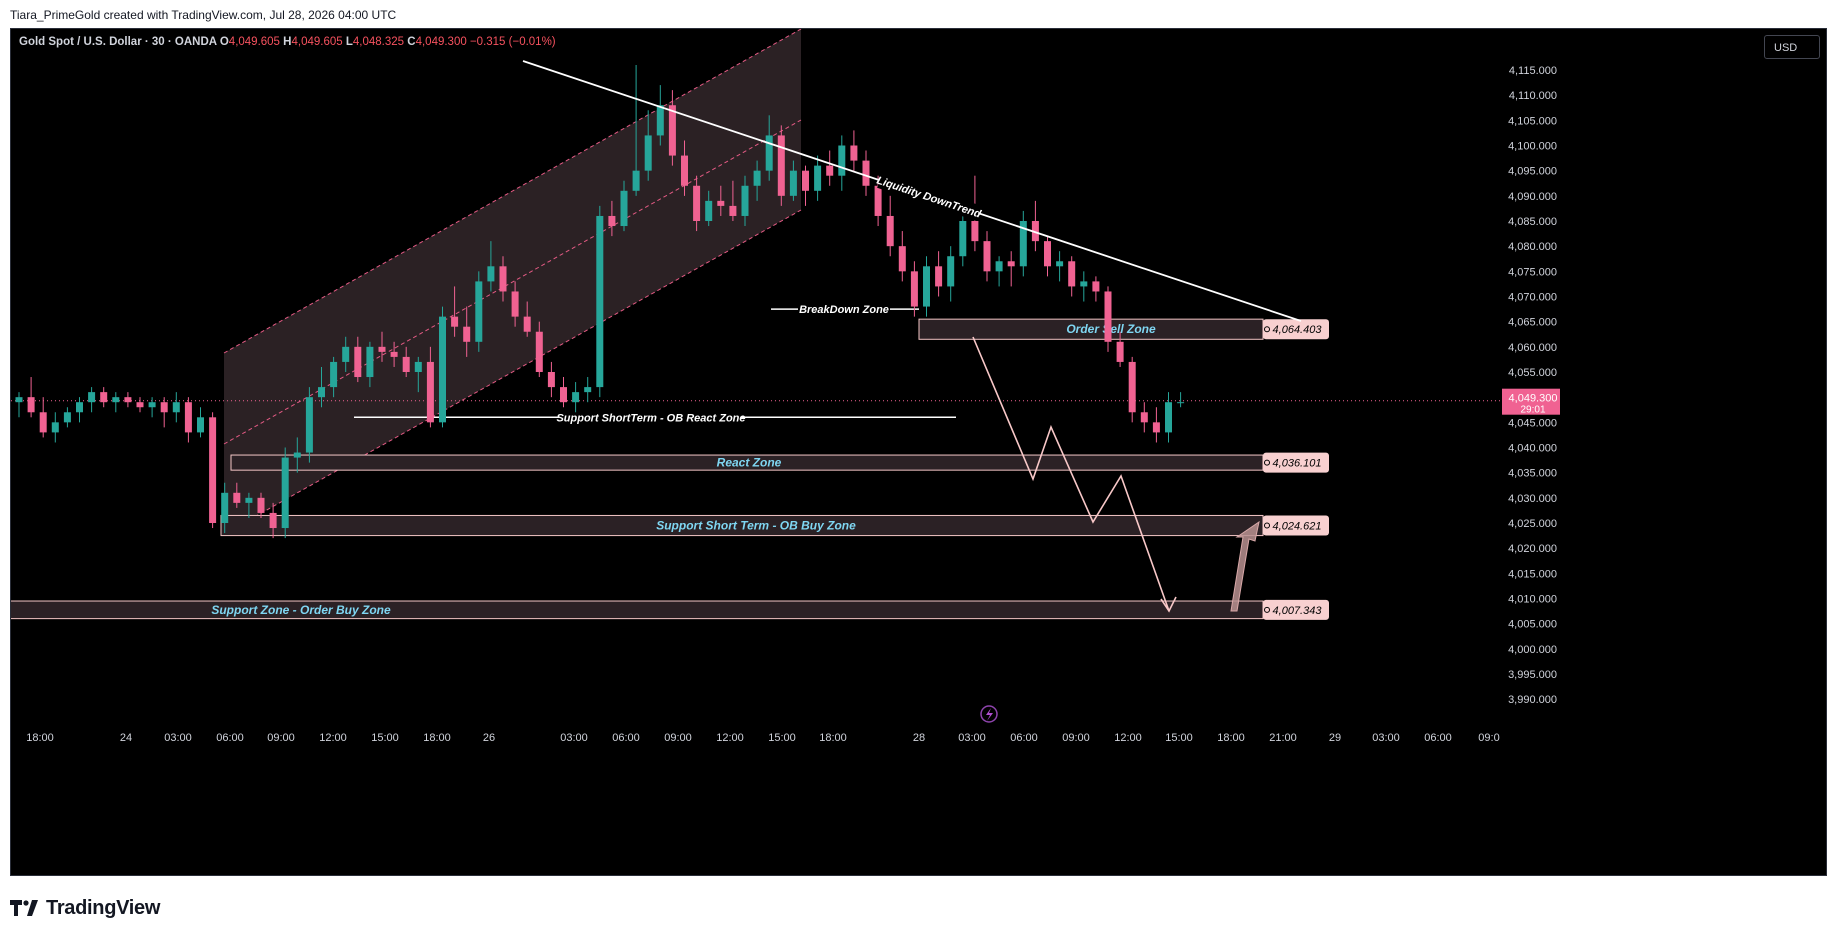 The height and width of the screenshot is (935, 1835). I want to click on lightning-icon, so click(989, 714).